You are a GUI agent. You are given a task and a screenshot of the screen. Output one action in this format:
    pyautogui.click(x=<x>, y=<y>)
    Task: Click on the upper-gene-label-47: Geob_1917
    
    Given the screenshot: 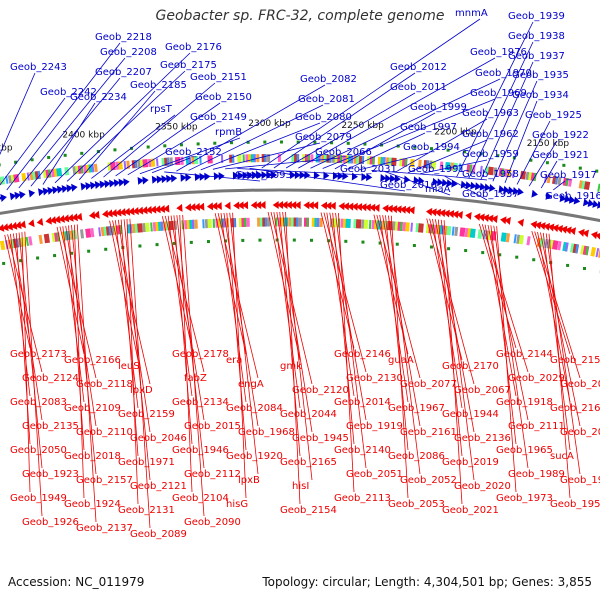 What is the action you would take?
    pyautogui.click(x=568, y=175)
    